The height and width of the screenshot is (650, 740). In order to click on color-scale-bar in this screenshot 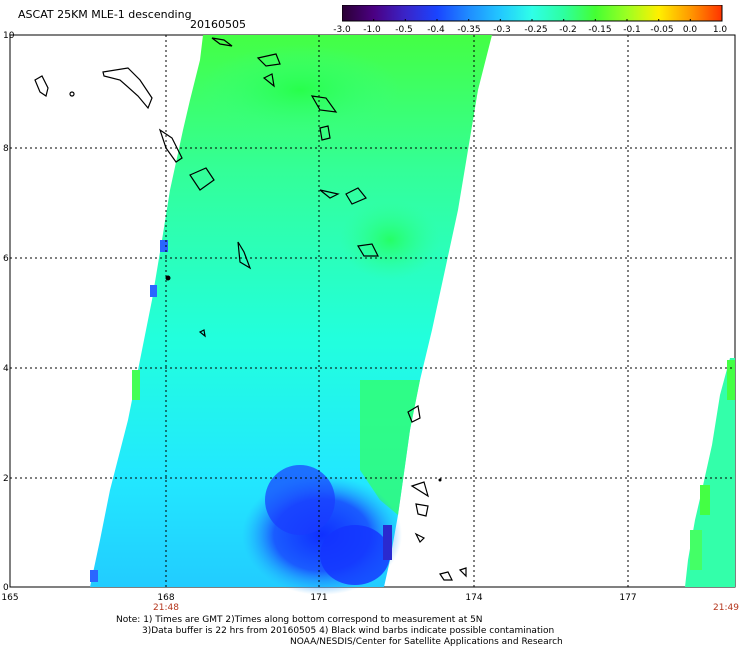, I will do `click(532, 13)`.